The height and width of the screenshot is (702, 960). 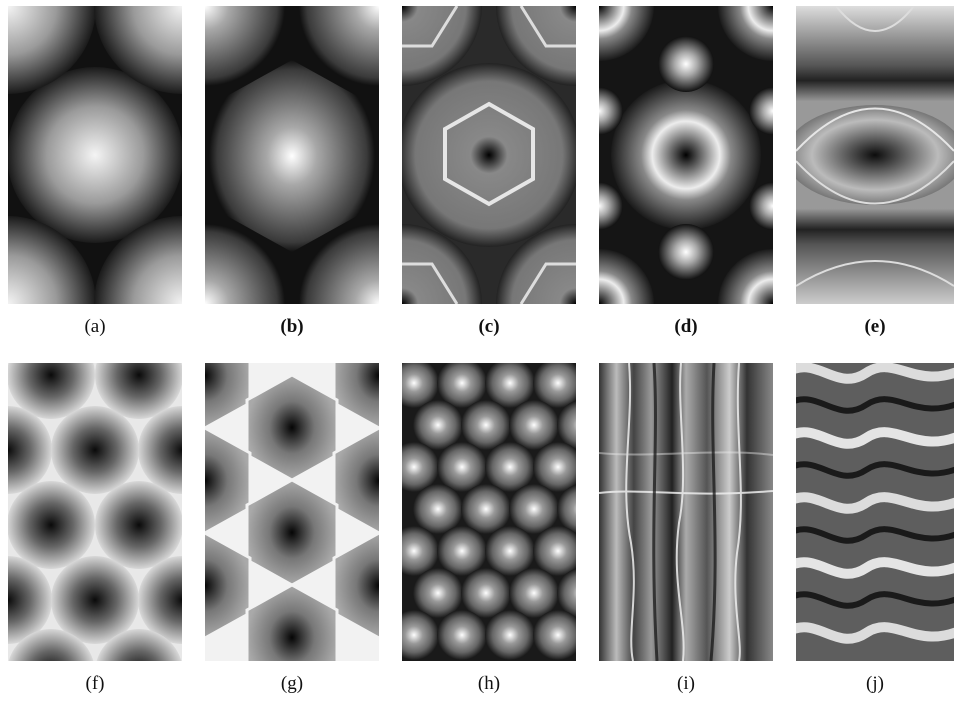 I want to click on caption-e: (e), so click(x=875, y=326).